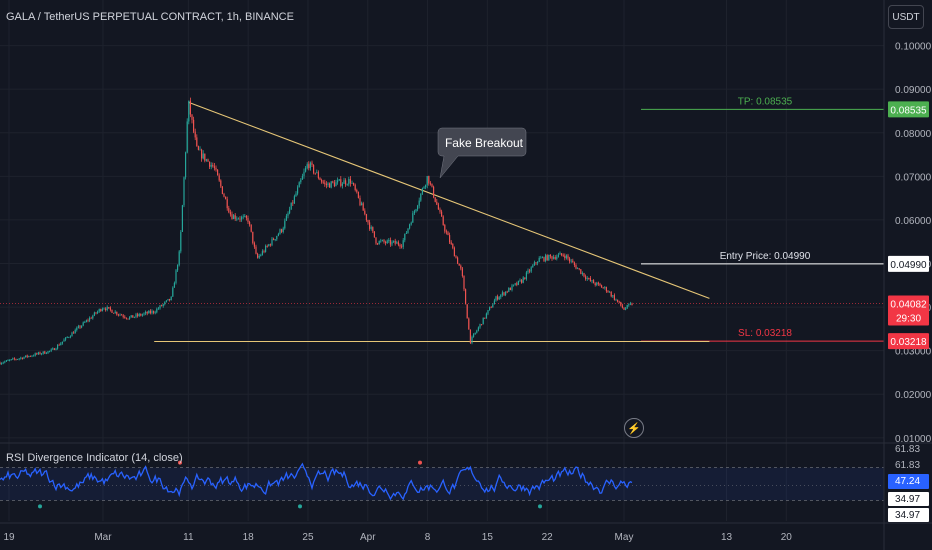  I want to click on currency-button: USDT, so click(906, 17).